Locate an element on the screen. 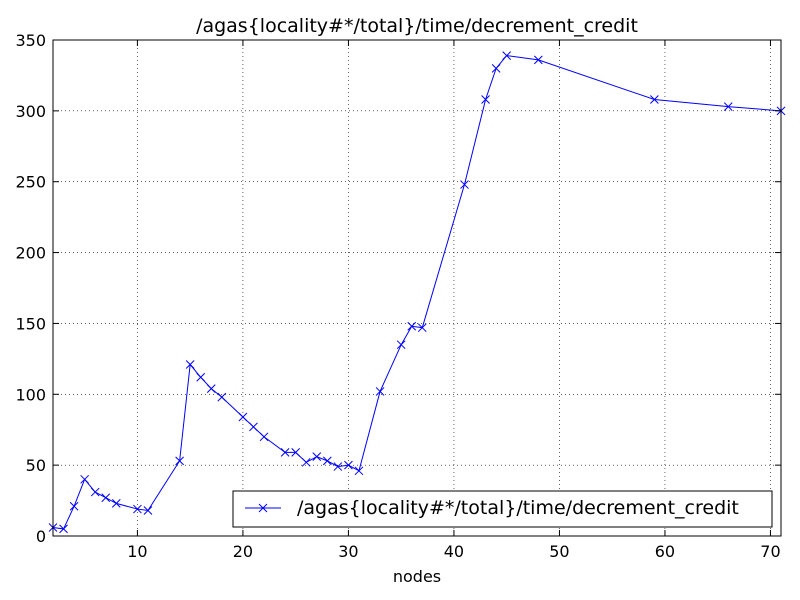 The width and height of the screenshot is (800, 600). legend-box is located at coordinates (502, 509).